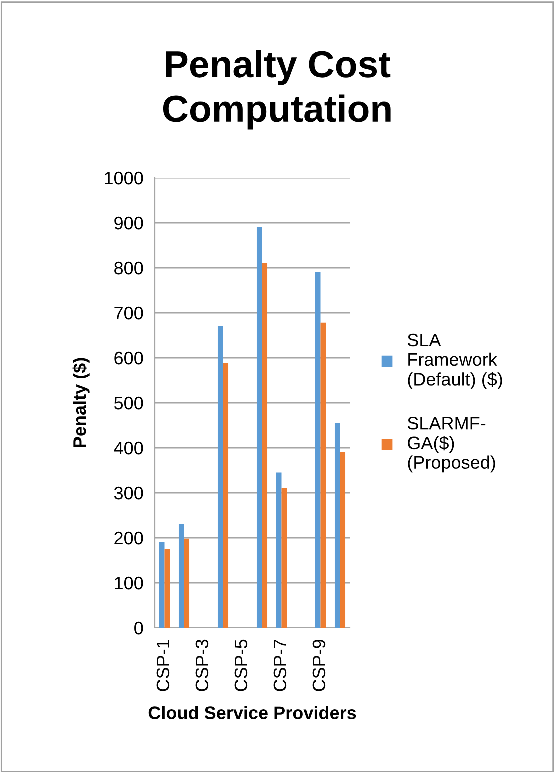 The width and height of the screenshot is (555, 774). What do you see at coordinates (129, 448) in the screenshot?
I see `y-tick-label: 400` at bounding box center [129, 448].